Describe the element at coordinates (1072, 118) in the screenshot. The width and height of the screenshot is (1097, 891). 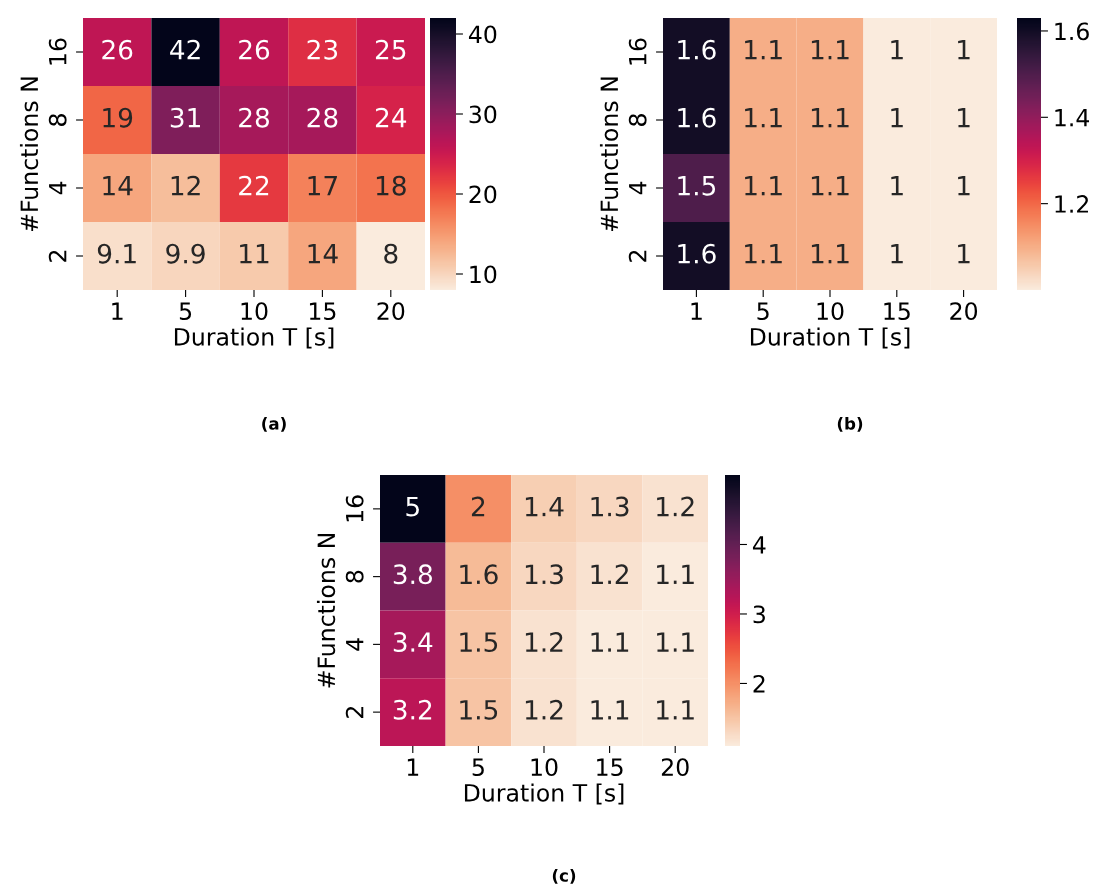
I see `color-bar-label: 1.4` at that location.